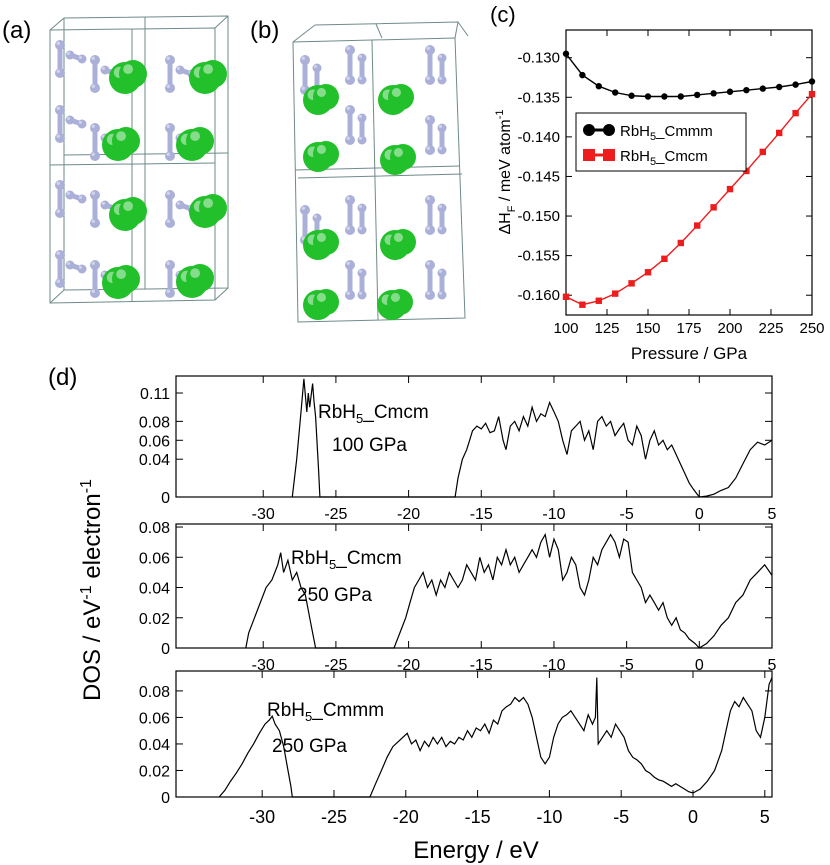 The width and height of the screenshot is (830, 865). What do you see at coordinates (139, 159) in the screenshot?
I see `crystal-structure-a` at bounding box center [139, 159].